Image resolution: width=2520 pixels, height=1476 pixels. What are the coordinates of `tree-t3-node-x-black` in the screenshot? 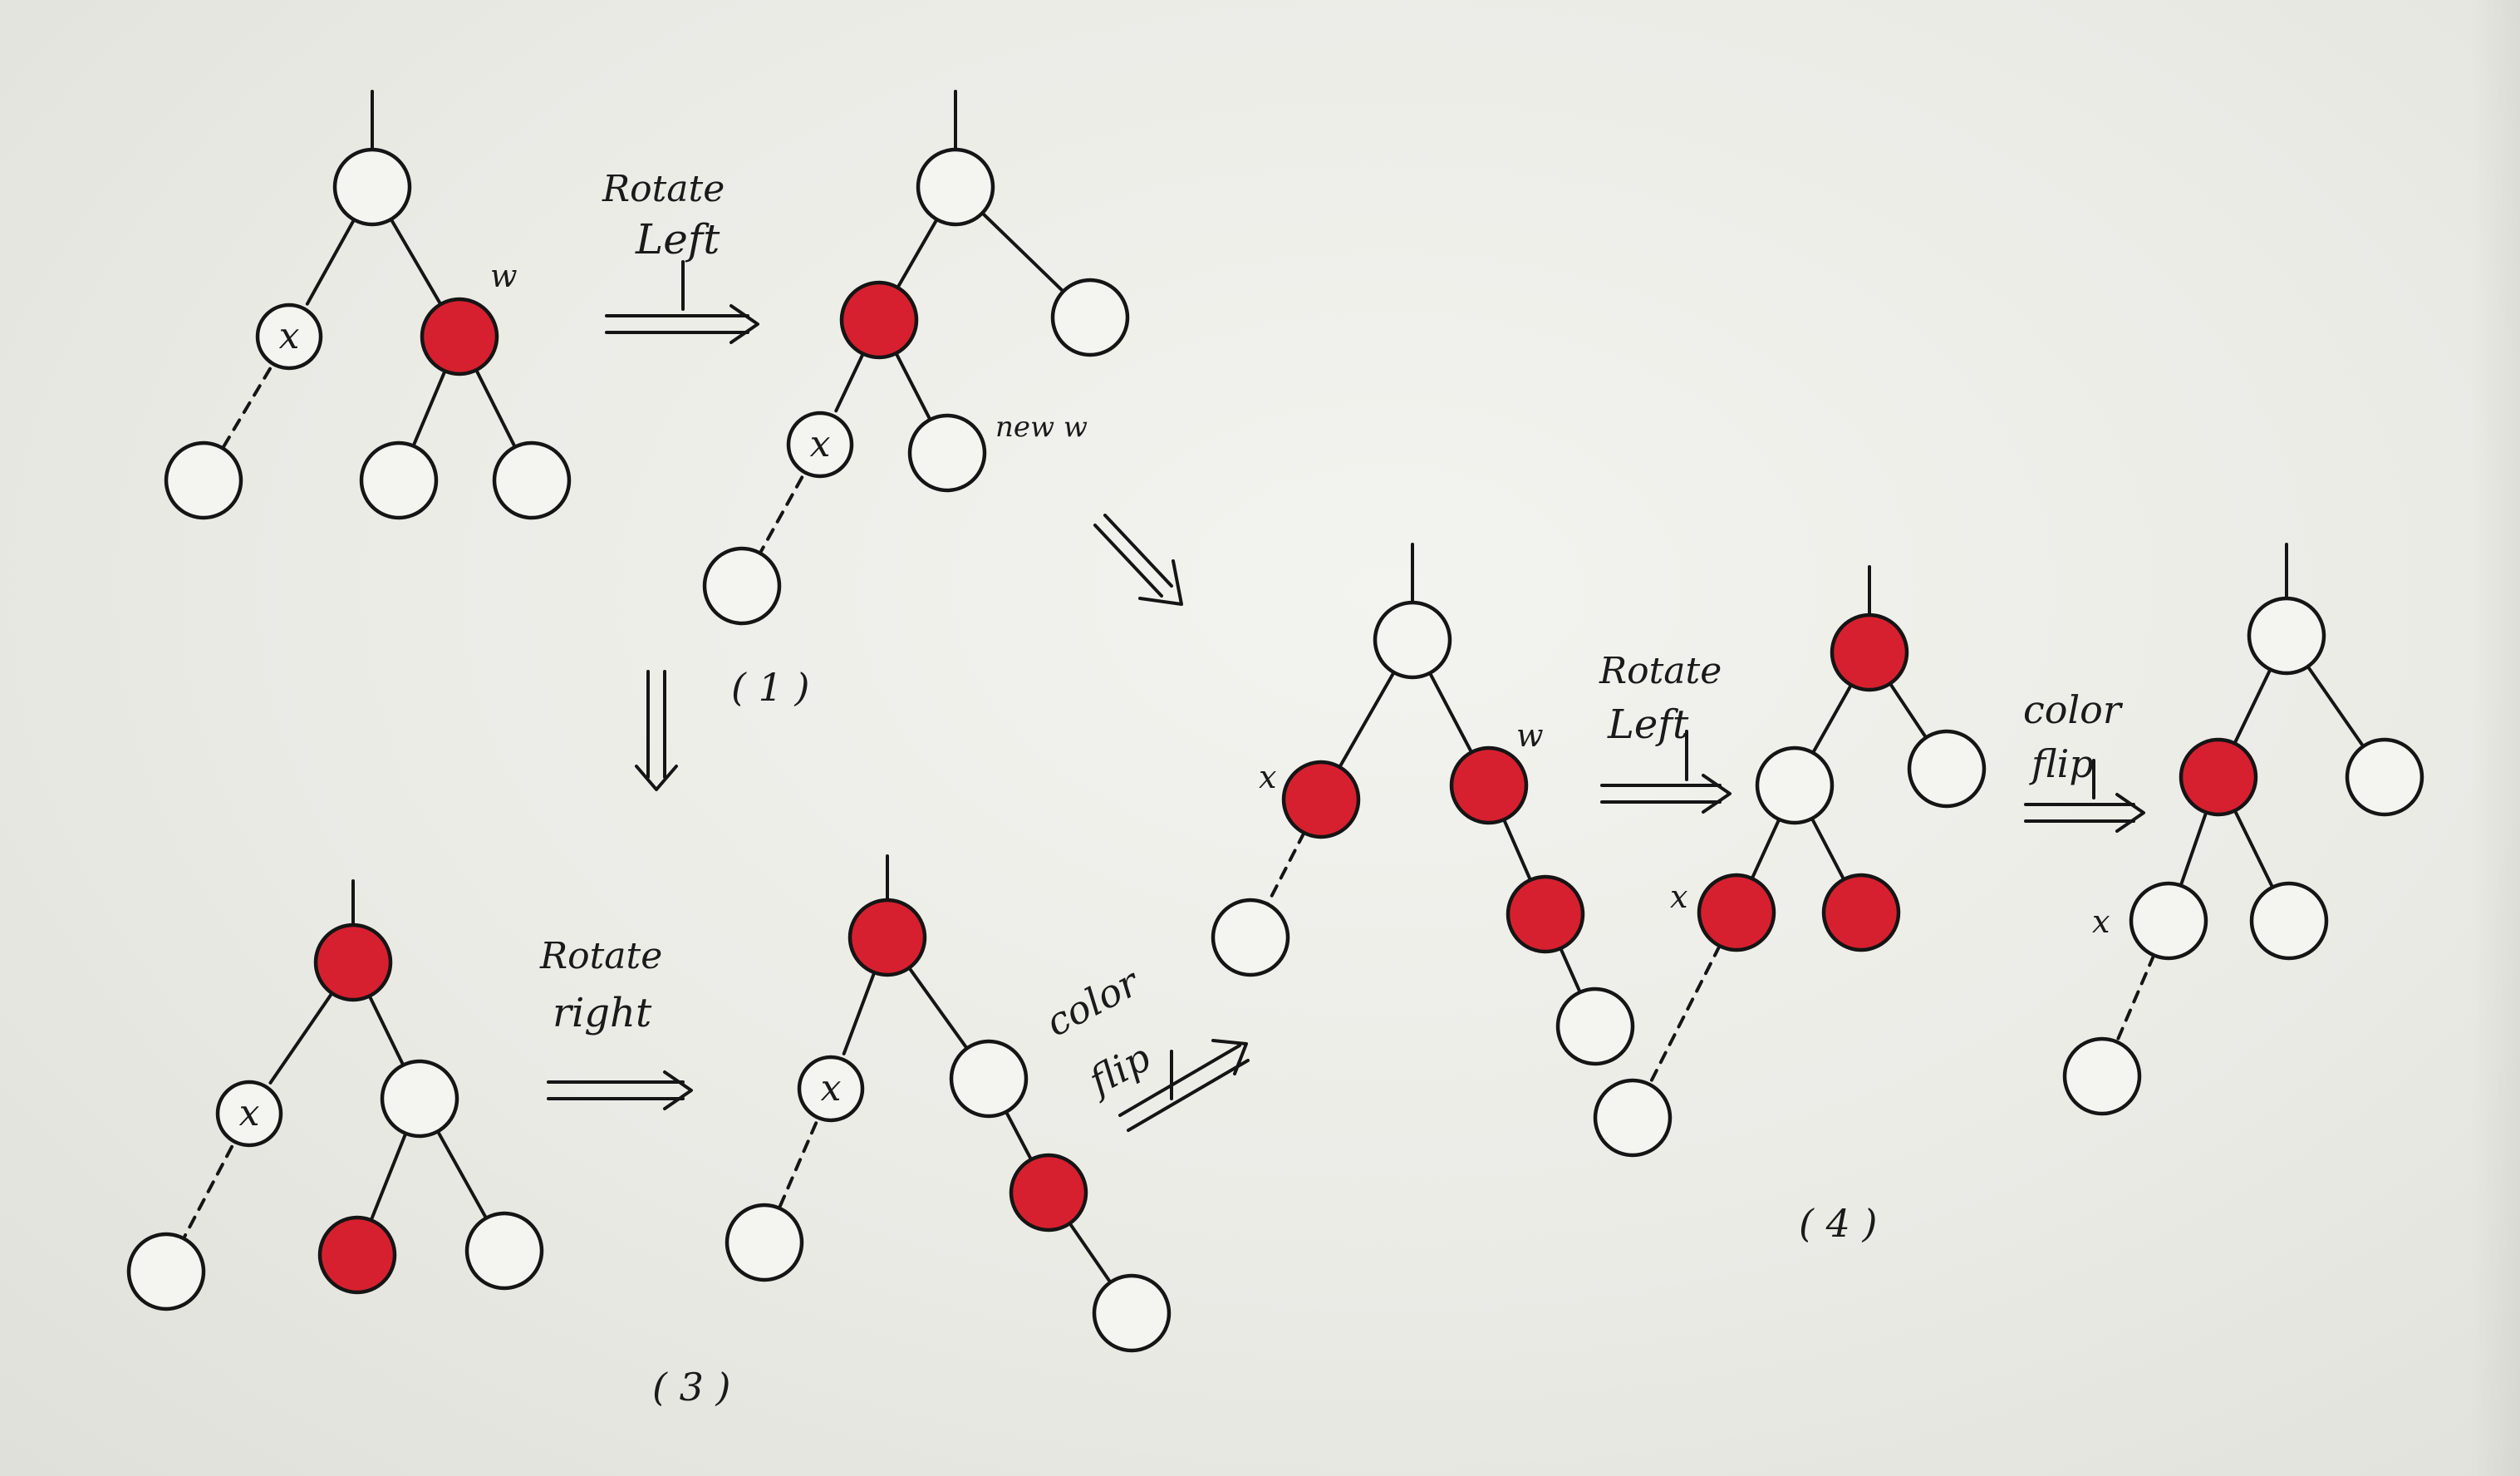 It's located at (249, 1114).